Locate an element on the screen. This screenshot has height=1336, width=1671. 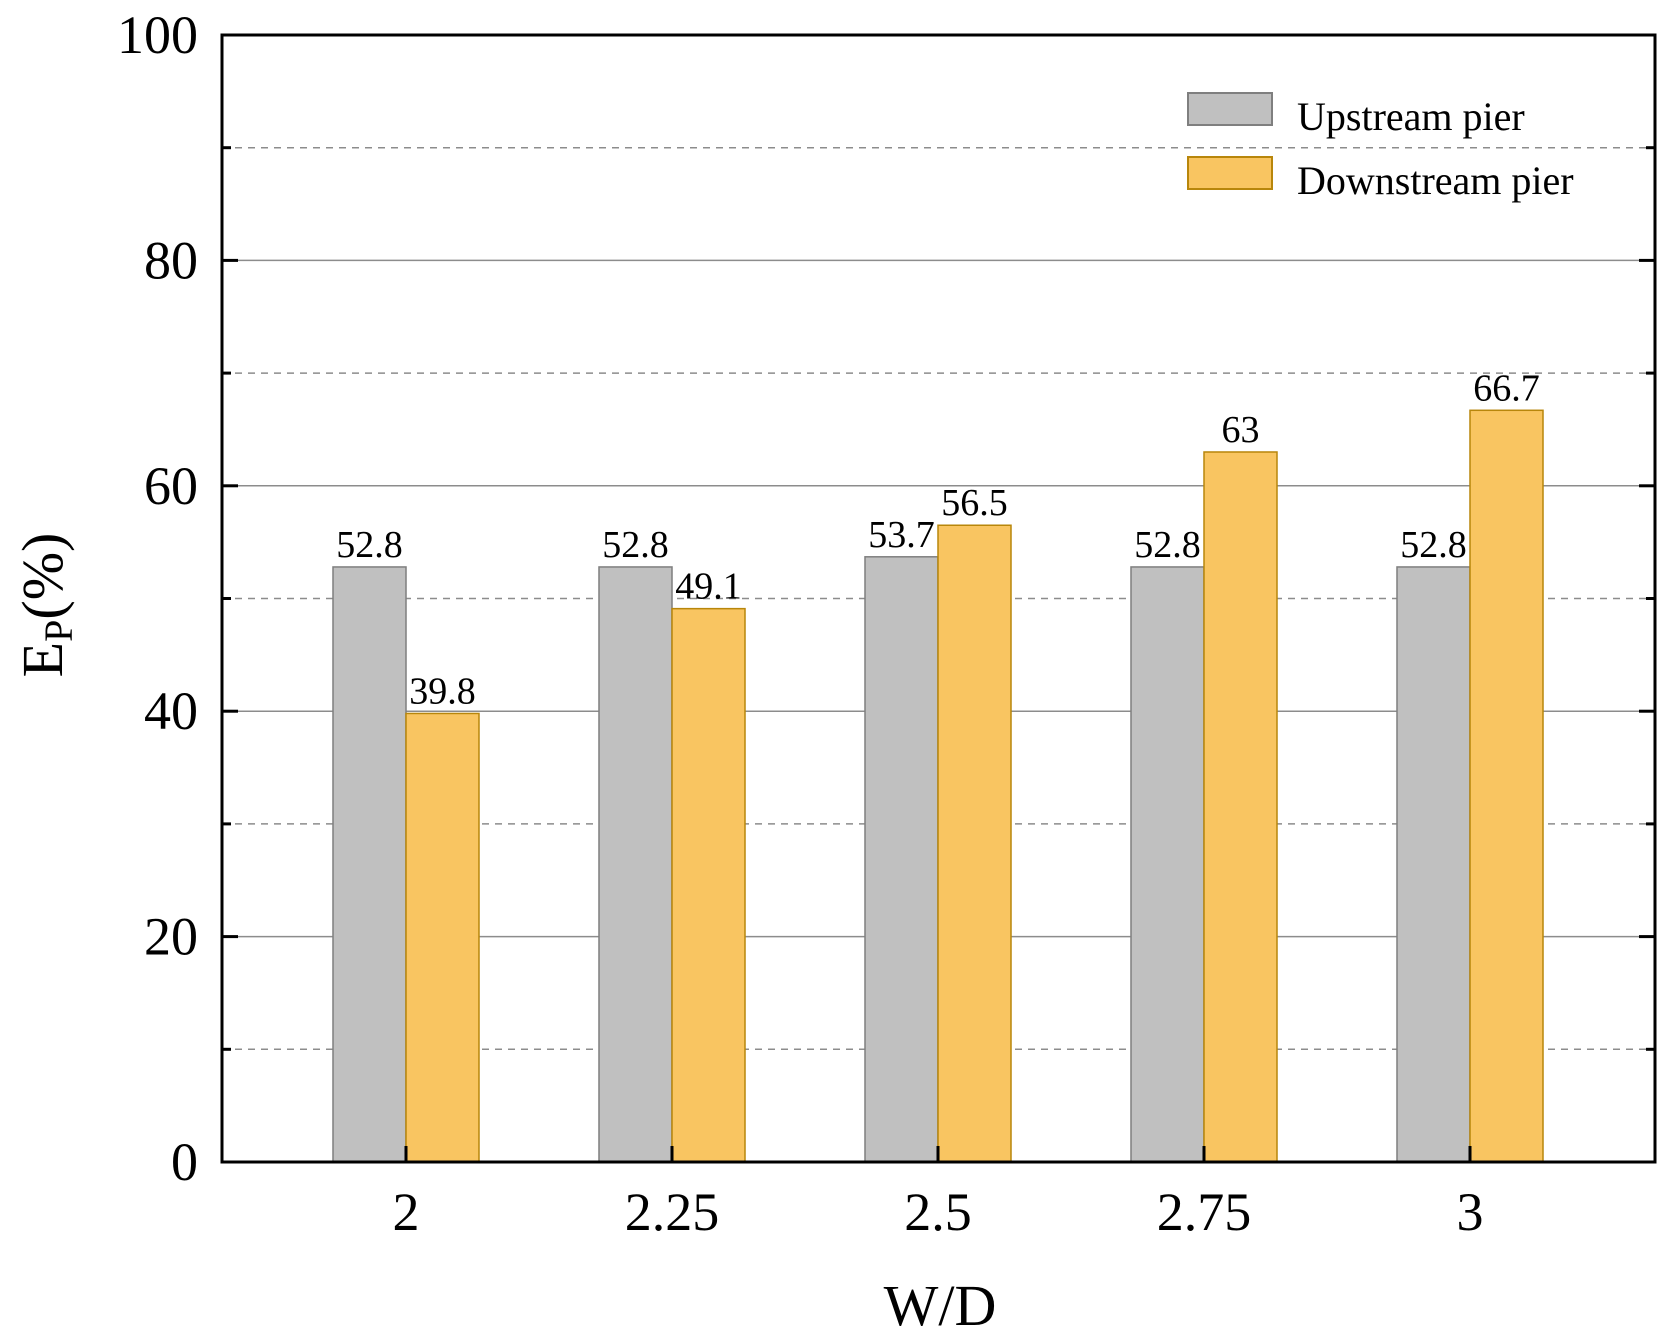
y-tick-label: 20 is located at coordinates (171, 937).